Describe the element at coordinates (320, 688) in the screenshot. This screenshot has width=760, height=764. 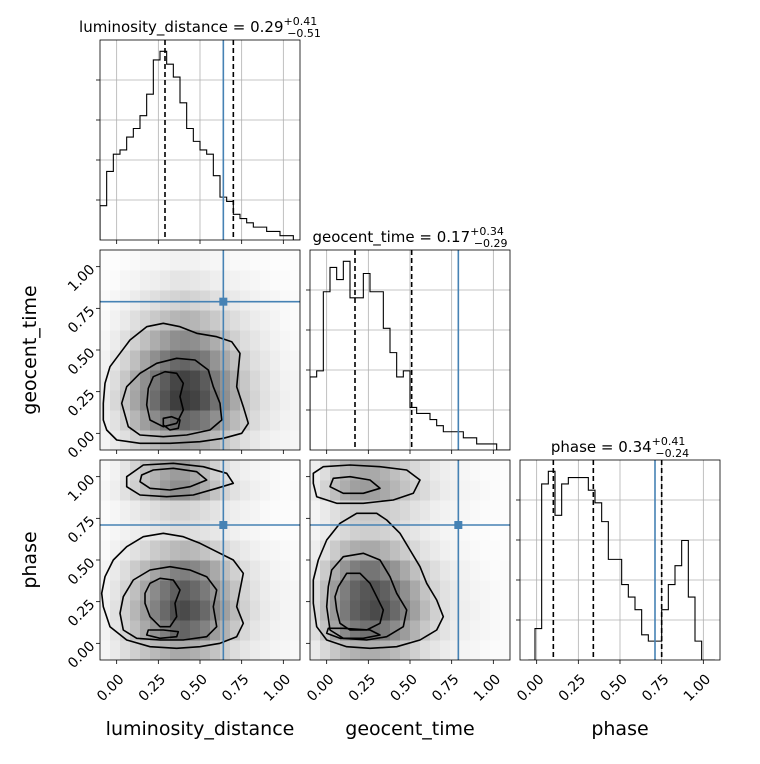
I see `x-tick-label: 0.00` at that location.